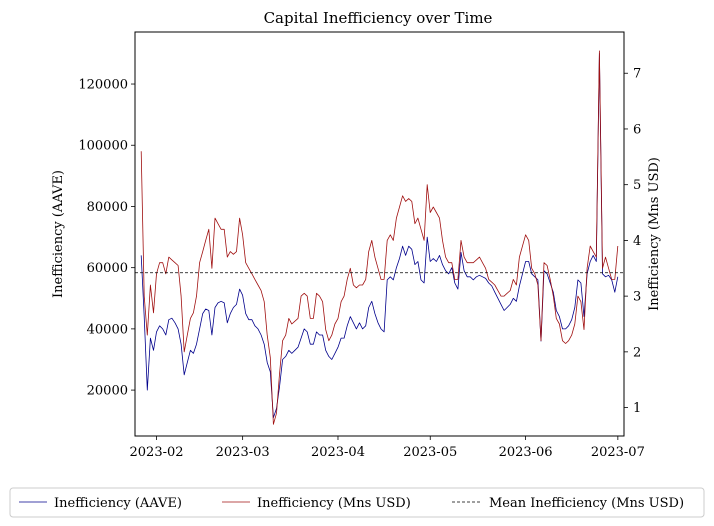  What do you see at coordinates (106, 238) in the screenshot?
I see `left-y-axis: 20000 40000 60000 80000 100000 120000` at bounding box center [106, 238].